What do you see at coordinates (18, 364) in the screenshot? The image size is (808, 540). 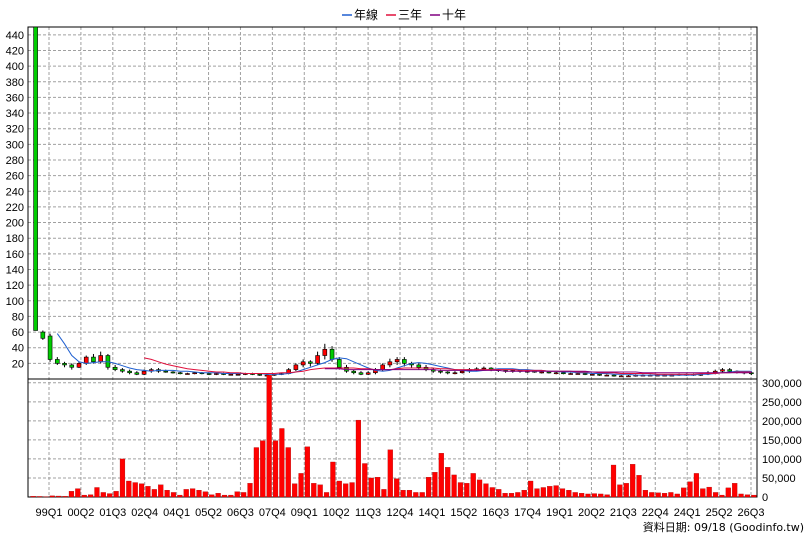 I see `price-tick-label: 20` at bounding box center [18, 364].